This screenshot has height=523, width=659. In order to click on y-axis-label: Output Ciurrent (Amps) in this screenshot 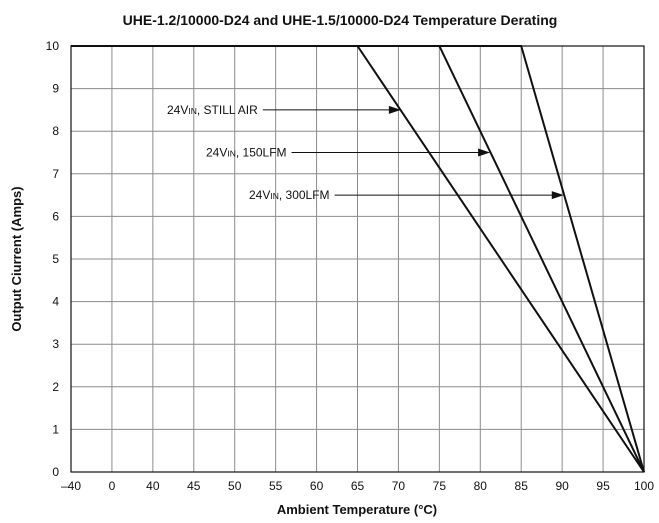, I will do `click(16, 258)`.